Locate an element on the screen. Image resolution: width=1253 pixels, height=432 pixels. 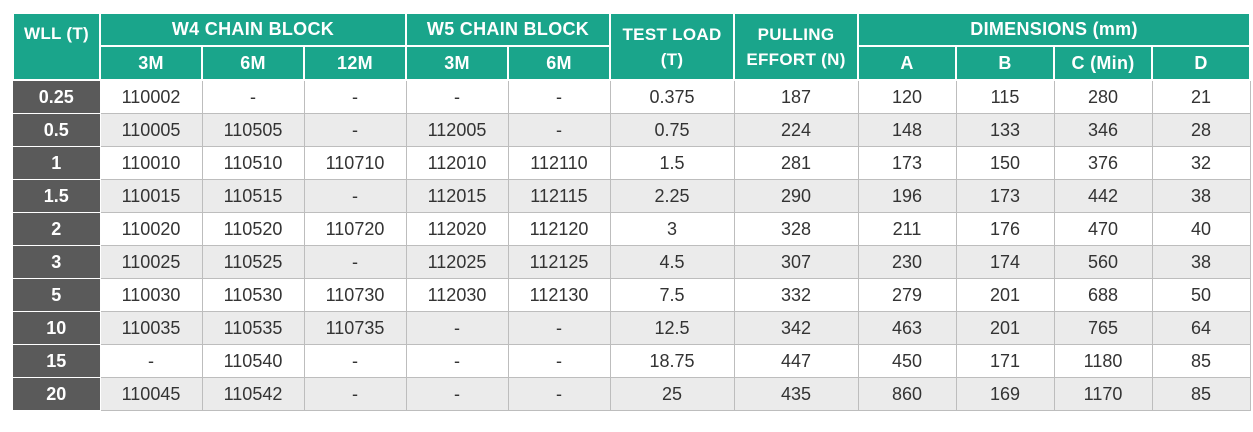
cell-dim-c-min: 442 is located at coordinates (1103, 196).